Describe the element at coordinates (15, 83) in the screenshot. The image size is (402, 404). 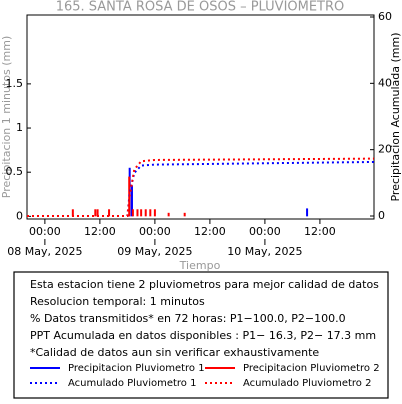
I see `y-tick-label: 1.5` at that location.